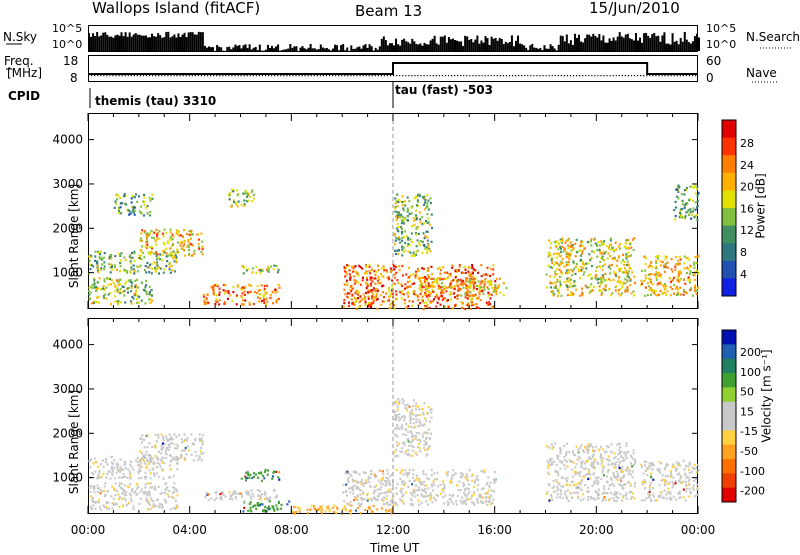 This screenshot has width=800, height=555. What do you see at coordinates (749, 451) in the screenshot?
I see `velocity-colorbar-tick-label: -50` at bounding box center [749, 451].